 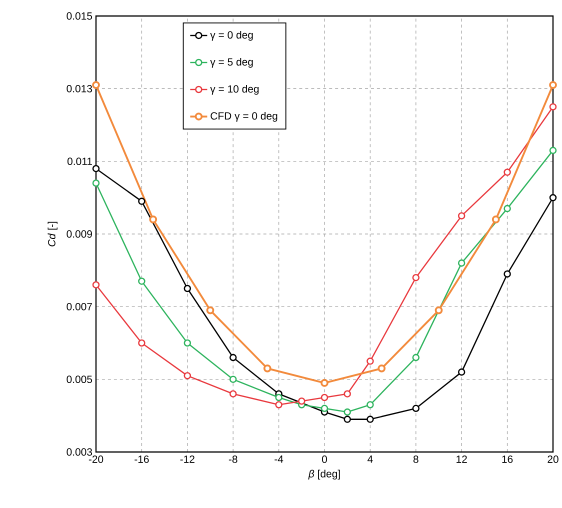 I want to click on x-tick-label: 8, so click(x=415, y=459).